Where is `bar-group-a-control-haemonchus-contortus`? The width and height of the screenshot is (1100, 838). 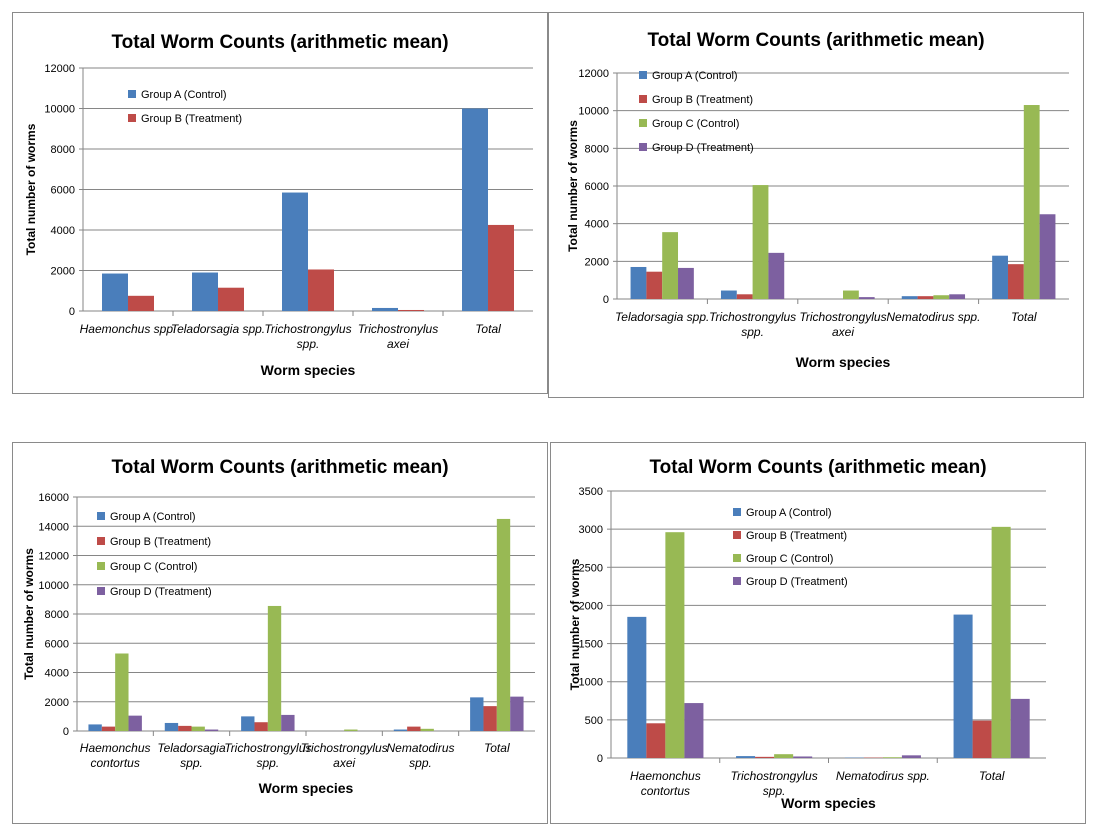
bar-group-a-control-haemonchus-contortus is located at coordinates (95, 727).